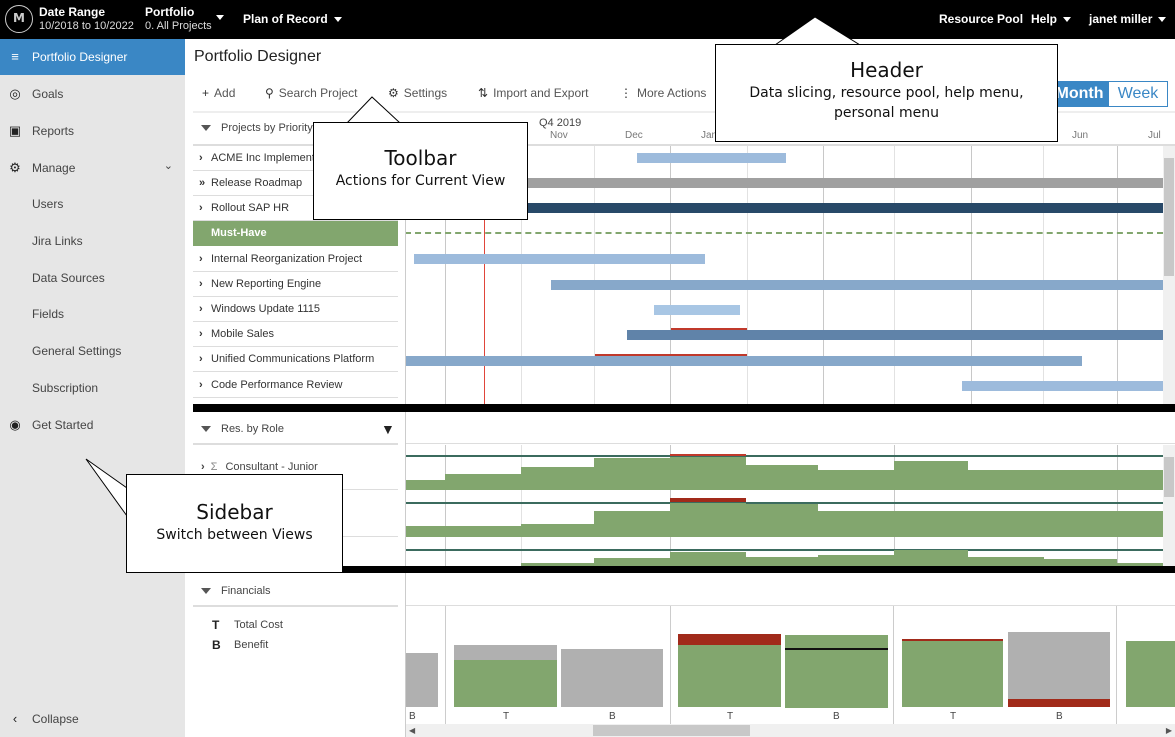 This screenshot has width=1175, height=737. Describe the element at coordinates (220, 17) in the screenshot. I see `portfolio-caret-icon` at that location.